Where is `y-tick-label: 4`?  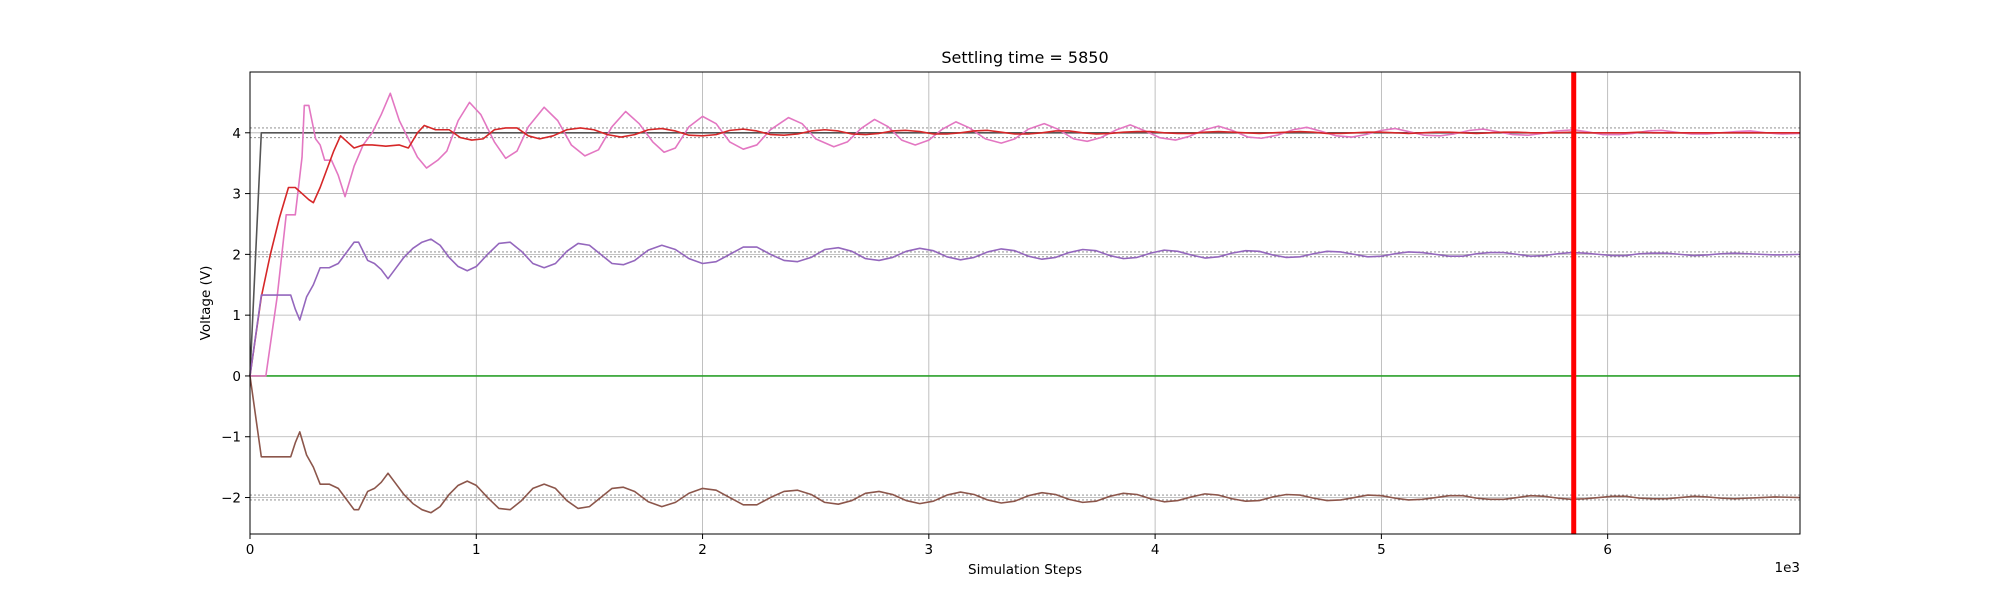
y-tick-label: 4 is located at coordinates (236, 134).